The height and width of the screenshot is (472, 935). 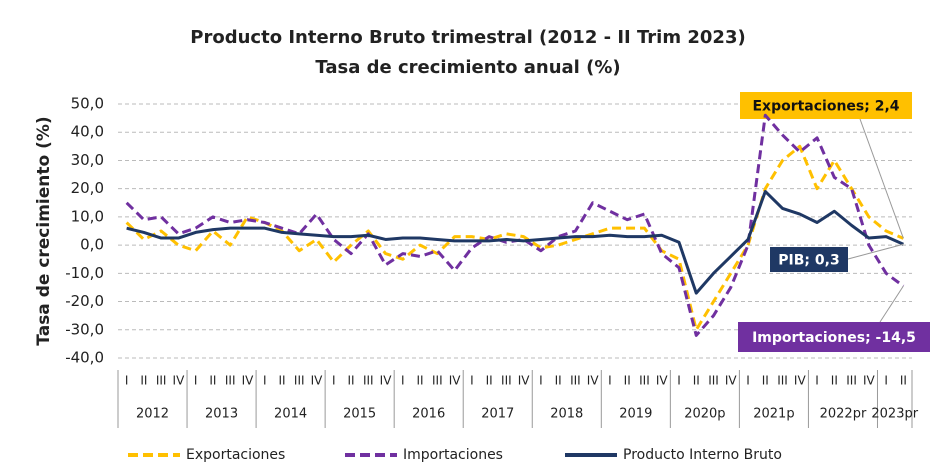 I want to click on y-tick-label: -10,0, so click(x=84, y=273).